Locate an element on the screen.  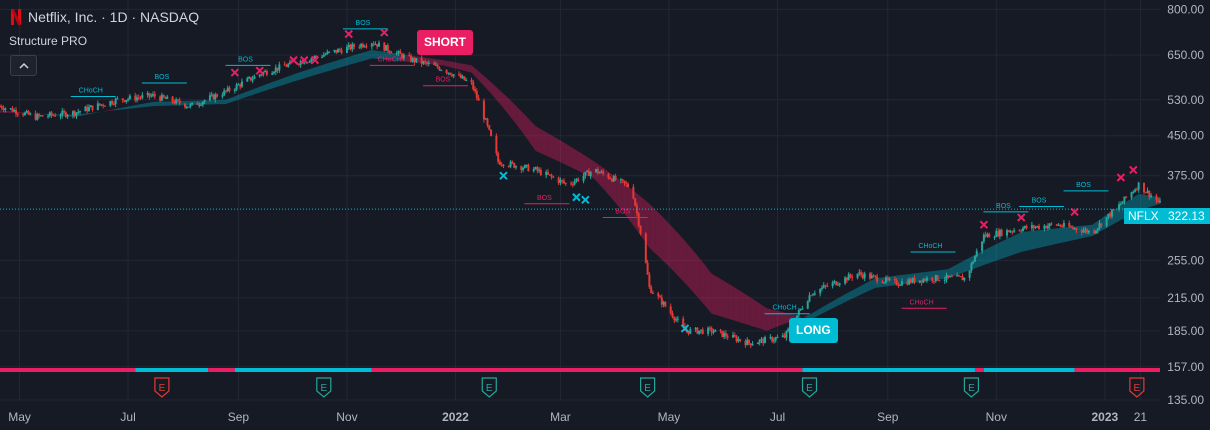
price-tick-label: 135.00 is located at coordinates (1185, 400).